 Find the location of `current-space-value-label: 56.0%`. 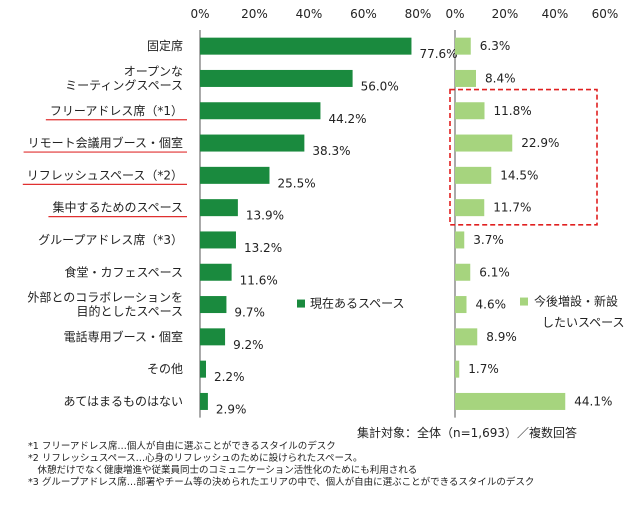

current-space-value-label: 56.0% is located at coordinates (380, 86).